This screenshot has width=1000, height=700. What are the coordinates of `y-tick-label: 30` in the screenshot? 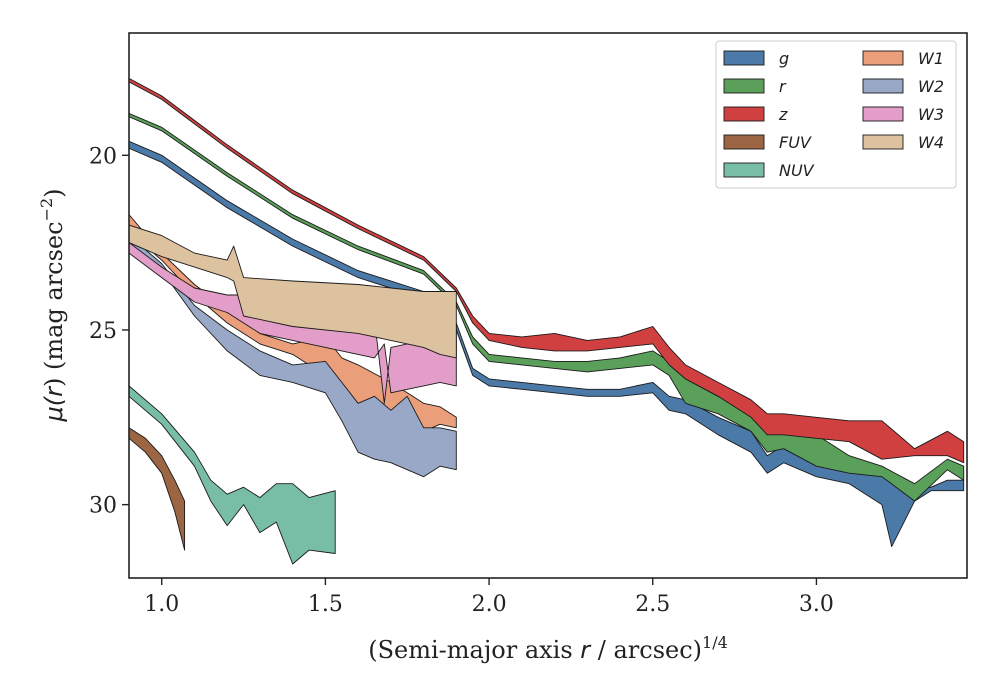 It's located at (103, 506).